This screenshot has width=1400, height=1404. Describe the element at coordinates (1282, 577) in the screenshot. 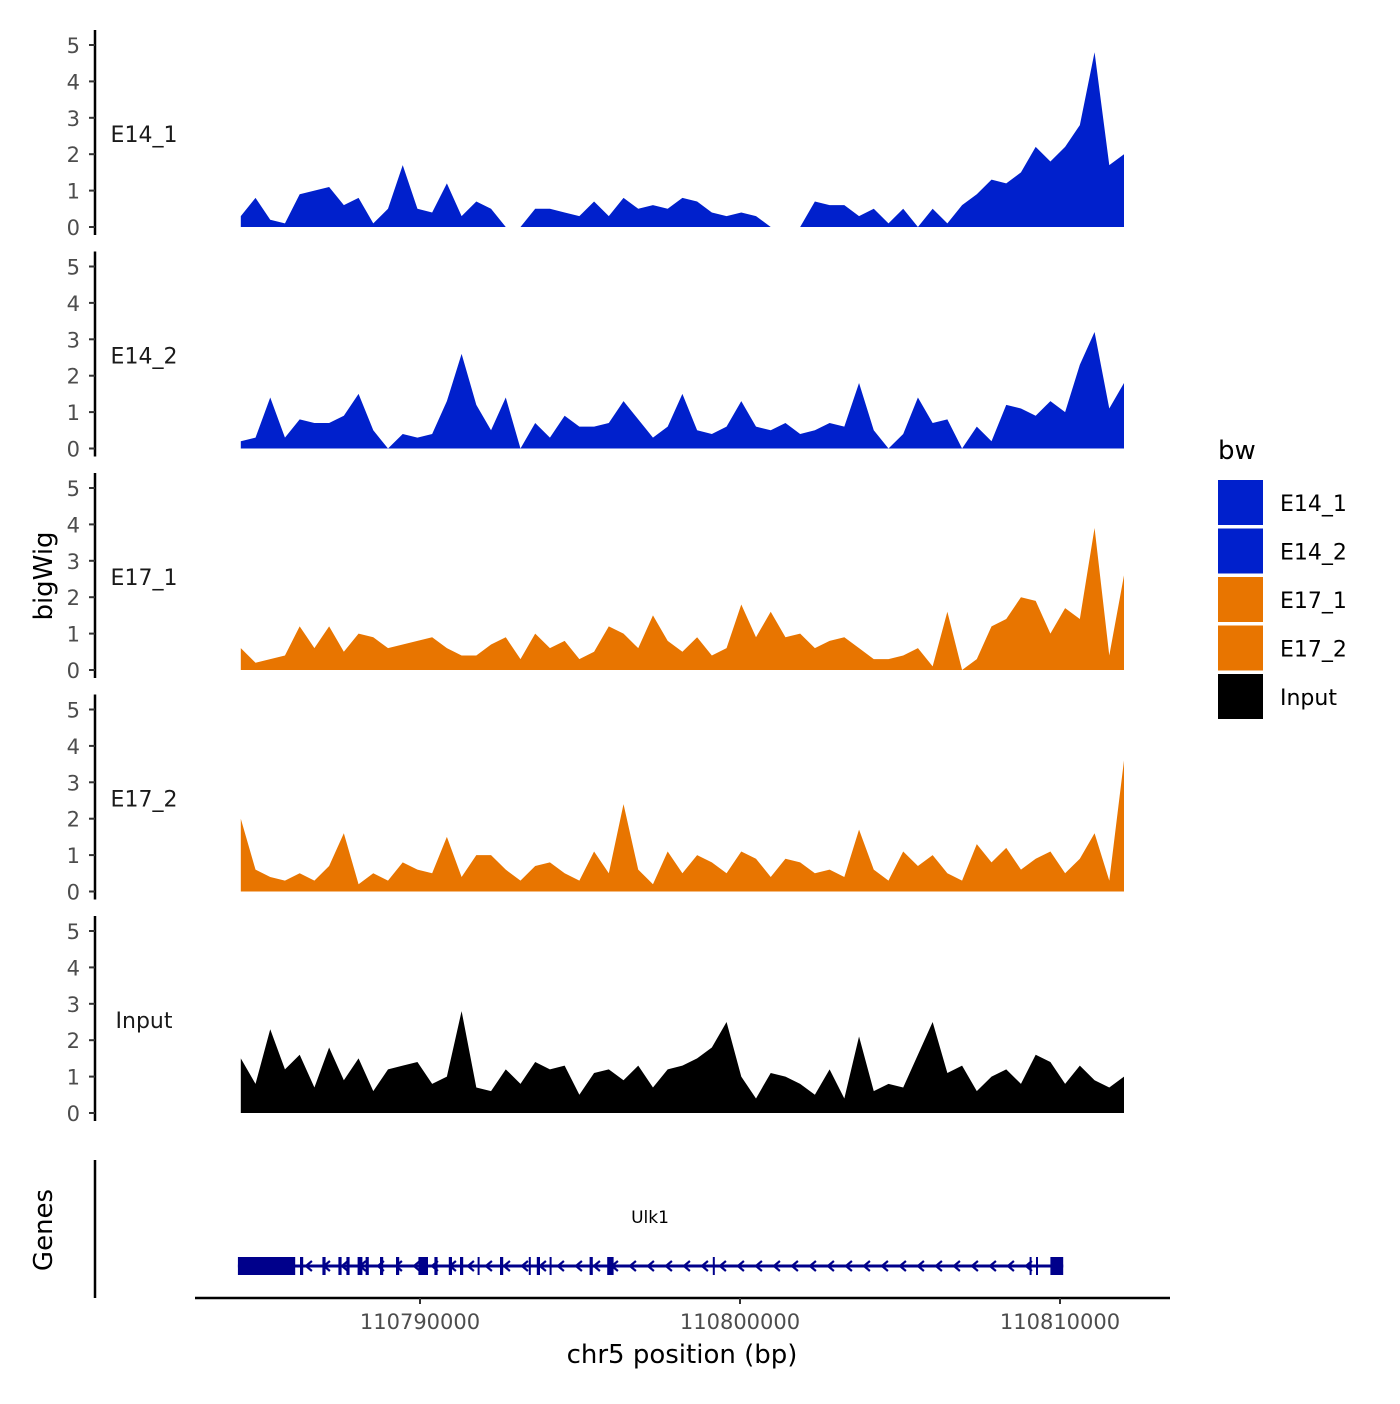

I see `legend: bw E14_1 E14_2 E17_1 E17_2 Input` at that location.